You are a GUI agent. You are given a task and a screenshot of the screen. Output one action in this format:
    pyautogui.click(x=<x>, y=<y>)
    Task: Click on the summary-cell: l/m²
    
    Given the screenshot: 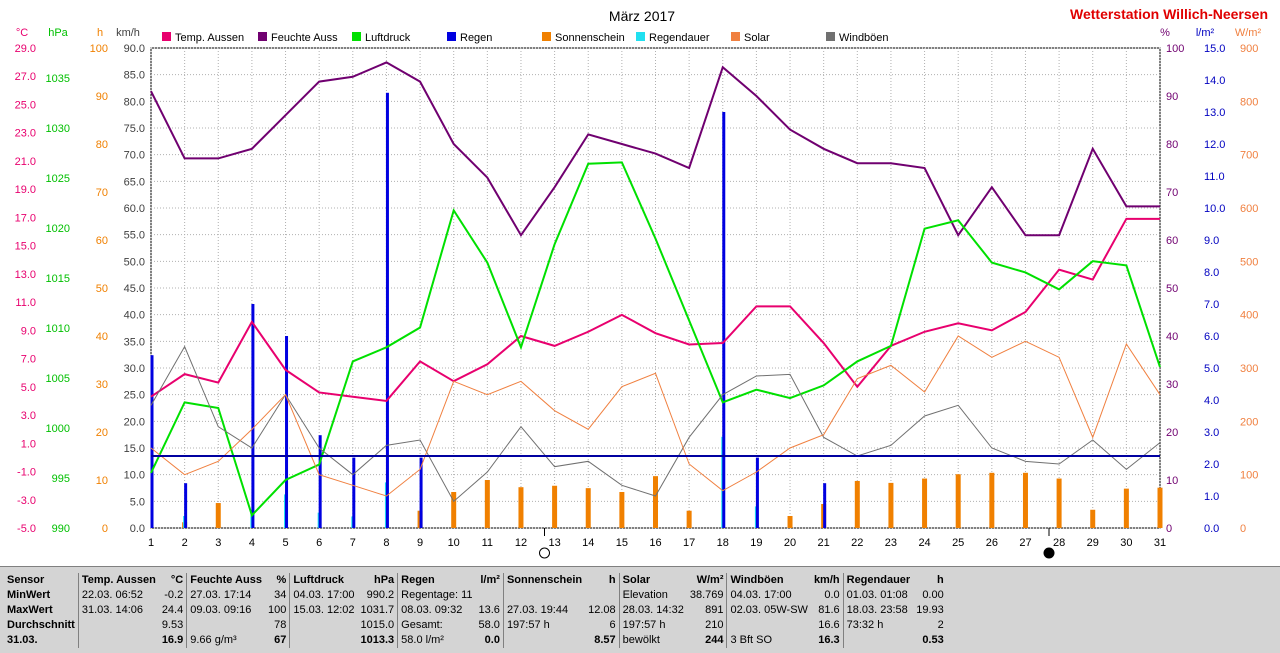 What is the action you would take?
    pyautogui.click(x=490, y=580)
    